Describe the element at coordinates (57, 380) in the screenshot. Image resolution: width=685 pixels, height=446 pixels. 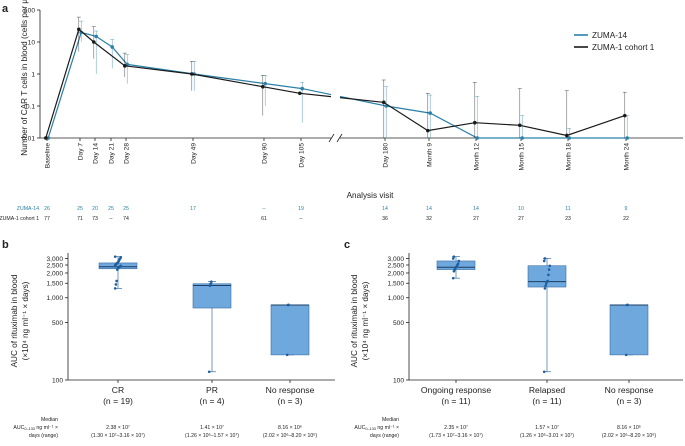
I see `ytick-label: 100` at that location.